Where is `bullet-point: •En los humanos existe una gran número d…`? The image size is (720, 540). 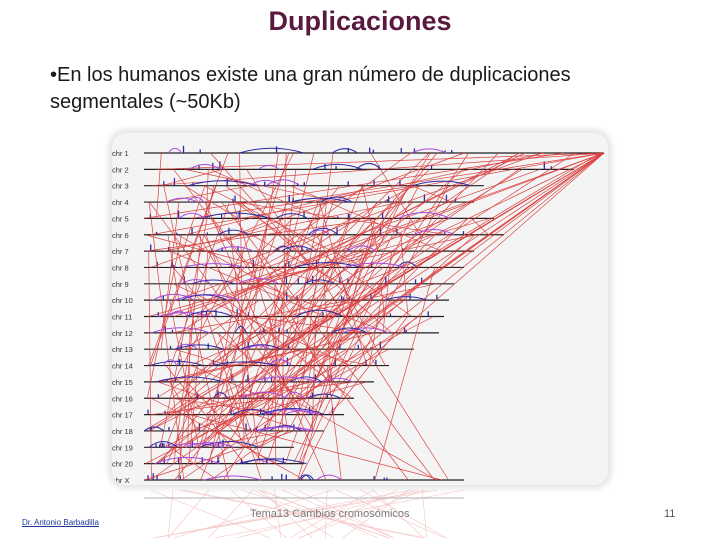 bullet-point: •En los humanos existe una gran número d… is located at coordinates (360, 89).